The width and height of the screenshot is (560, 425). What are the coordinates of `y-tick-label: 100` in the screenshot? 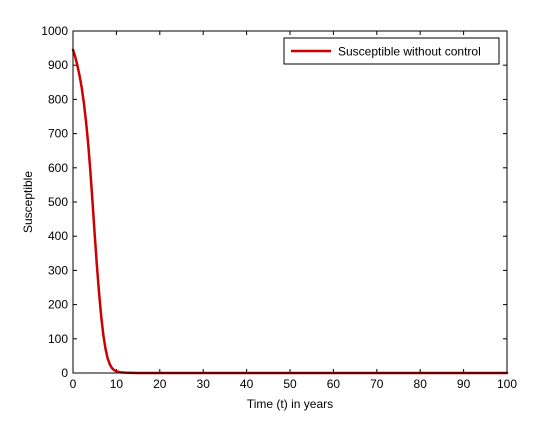 It's located at (58, 339).